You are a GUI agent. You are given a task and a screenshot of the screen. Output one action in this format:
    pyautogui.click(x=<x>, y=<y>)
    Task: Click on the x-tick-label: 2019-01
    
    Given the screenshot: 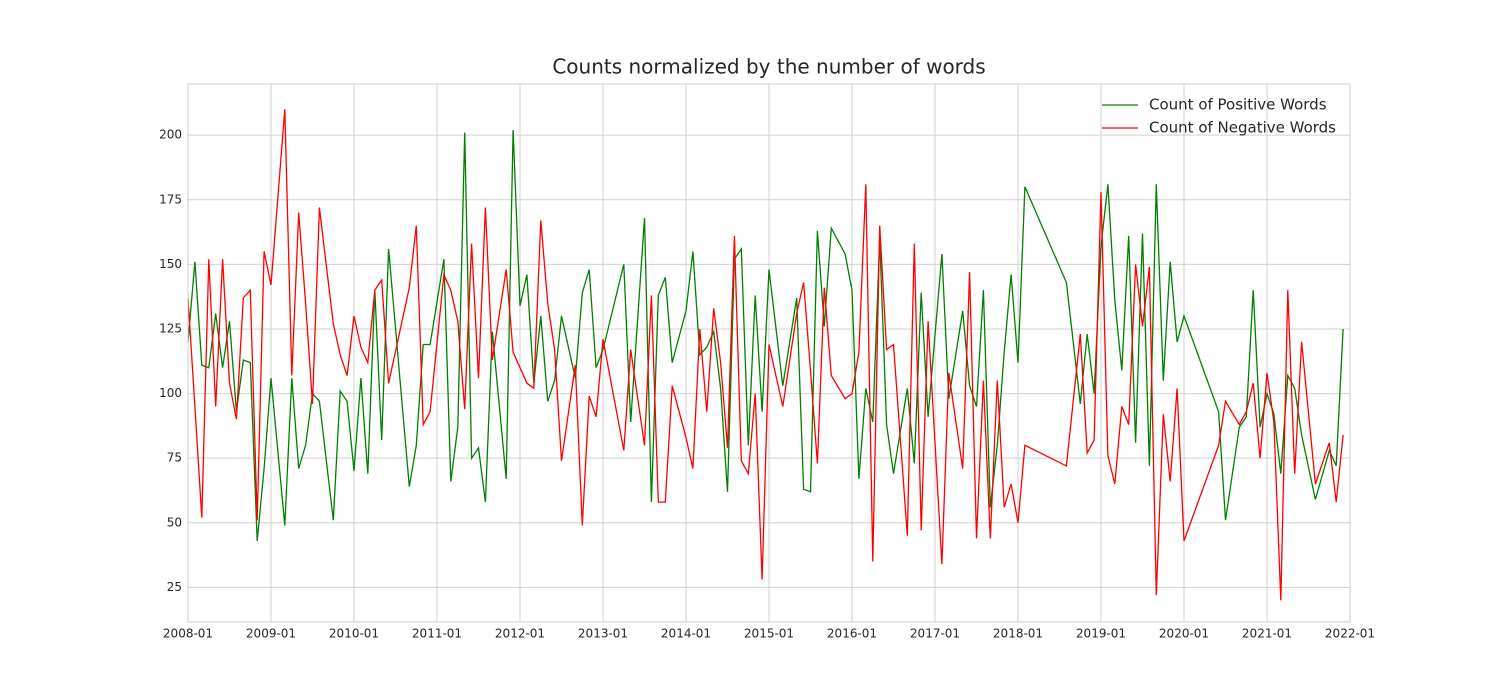 What is the action you would take?
    pyautogui.click(x=1101, y=634)
    